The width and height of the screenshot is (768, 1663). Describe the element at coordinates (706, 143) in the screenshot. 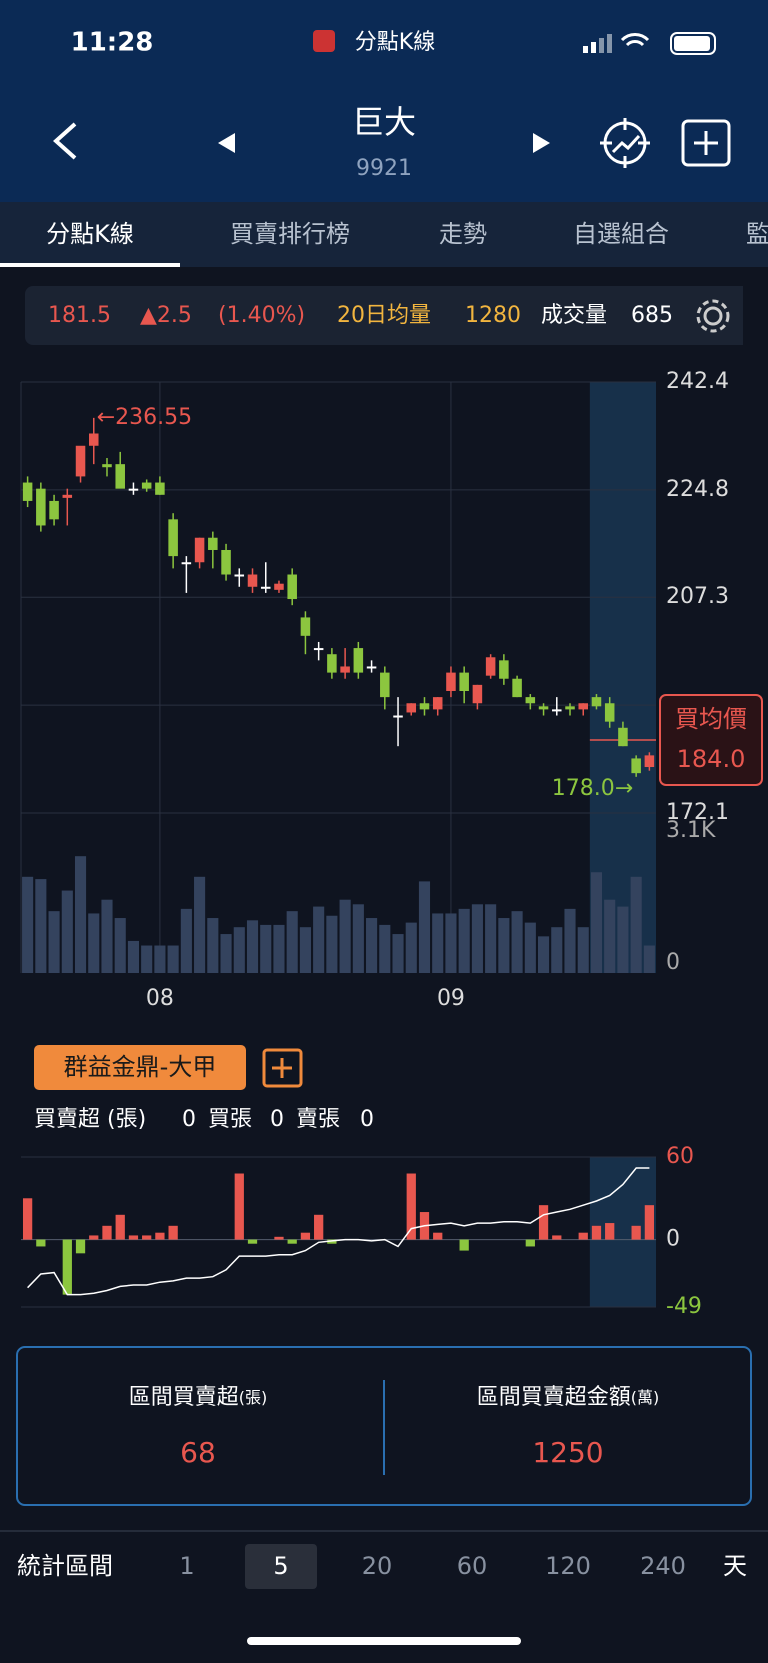

I see `add-button` at that location.